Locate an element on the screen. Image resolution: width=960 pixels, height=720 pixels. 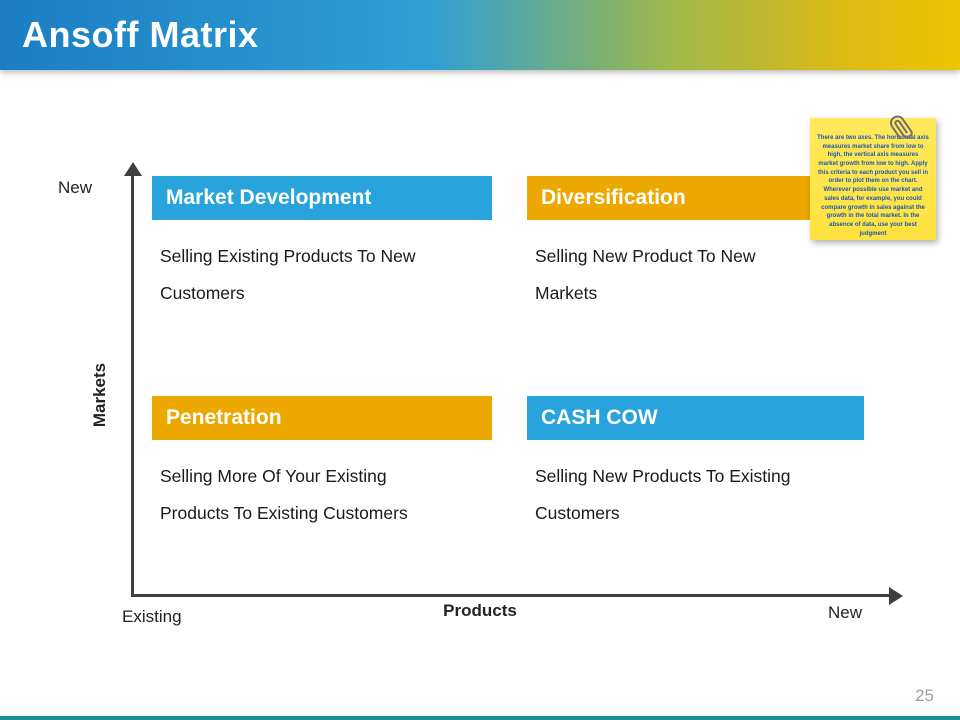
page-number: 25 is located at coordinates (924, 695).